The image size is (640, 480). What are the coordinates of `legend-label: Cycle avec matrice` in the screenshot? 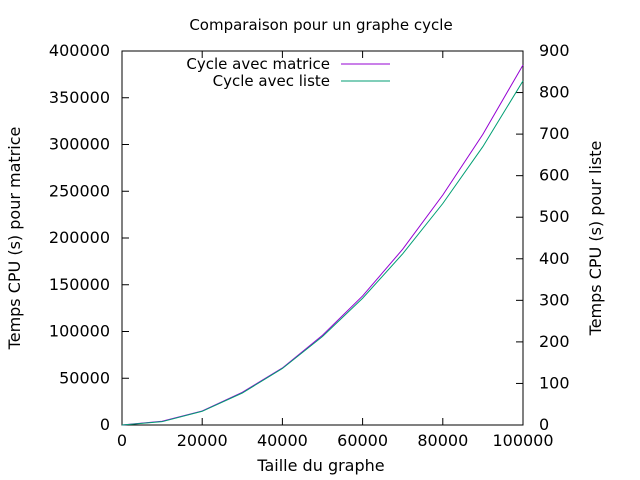 It's located at (258, 64).